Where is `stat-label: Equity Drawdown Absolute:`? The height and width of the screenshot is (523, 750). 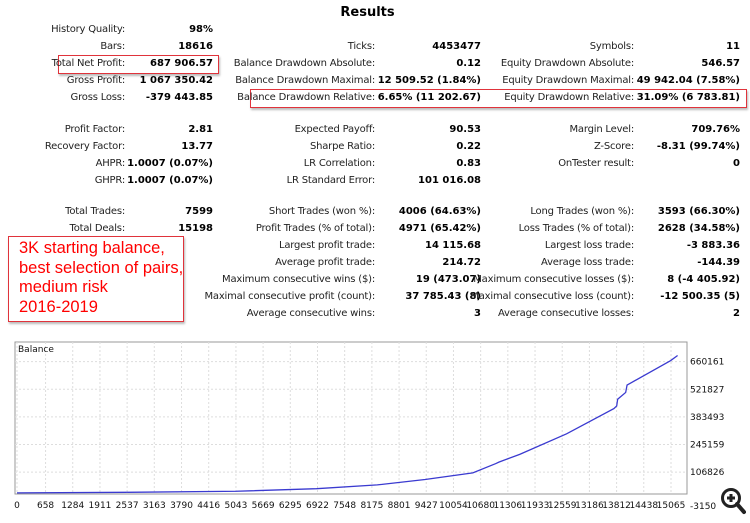 stat-label: Equity Drawdown Absolute: is located at coordinates (567, 63).